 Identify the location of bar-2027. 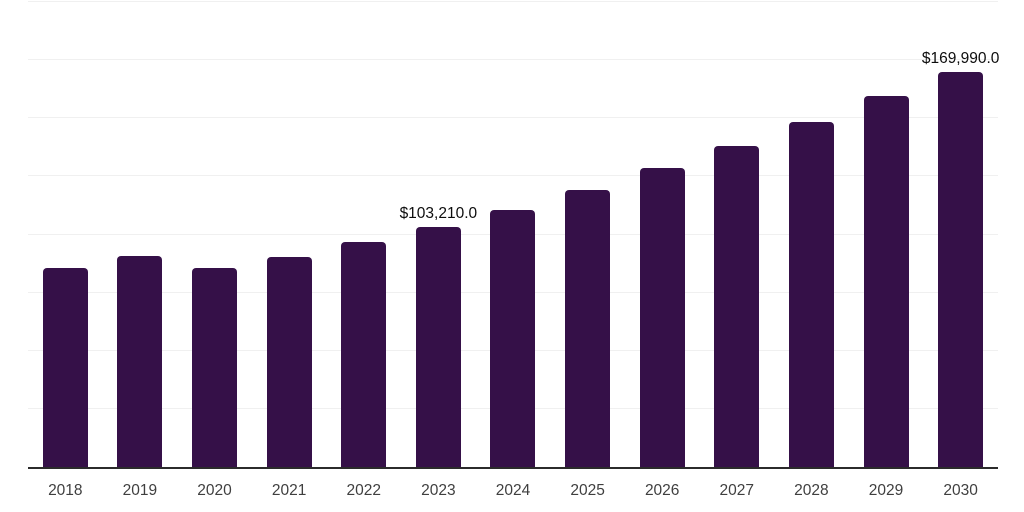
(737, 306).